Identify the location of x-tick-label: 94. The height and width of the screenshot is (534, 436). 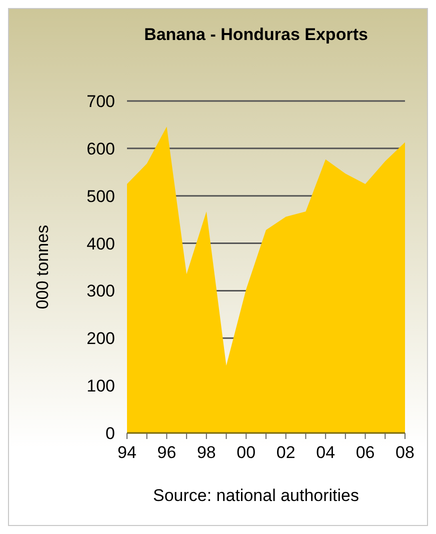
(127, 452).